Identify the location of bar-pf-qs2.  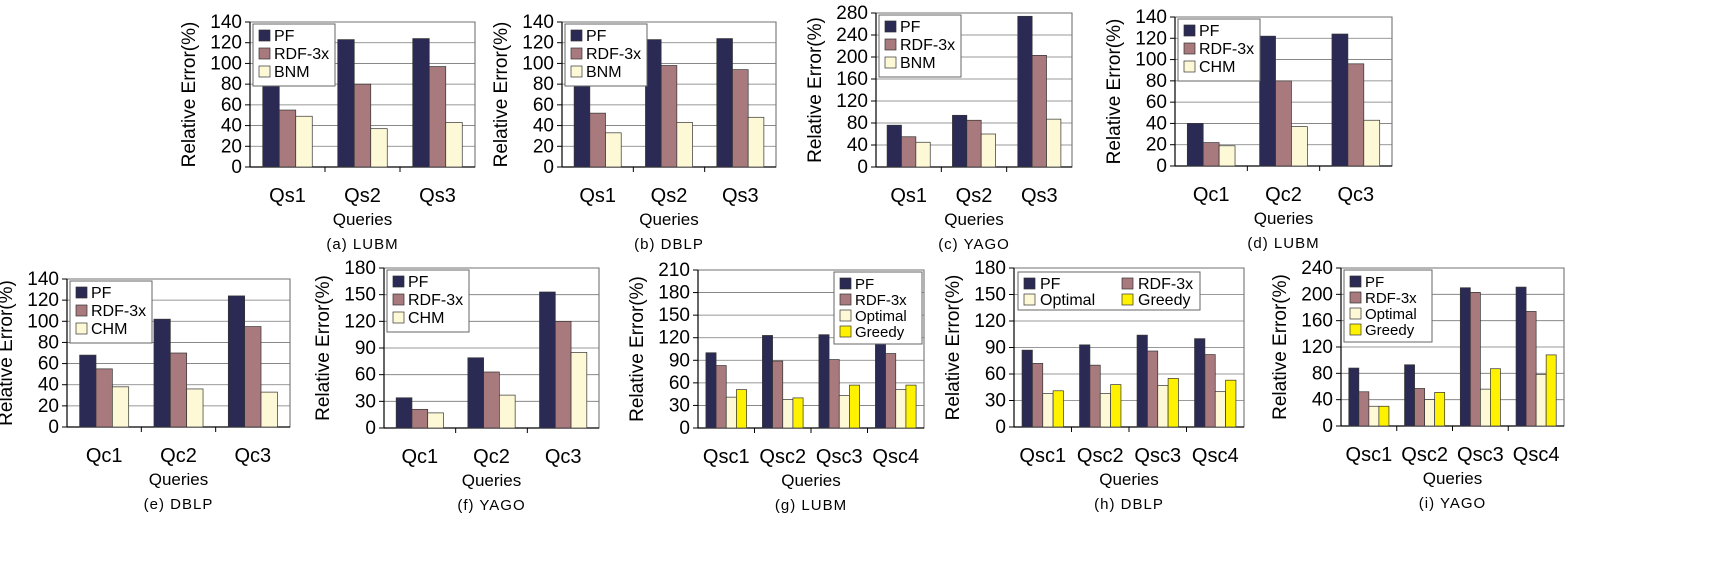
(346, 103).